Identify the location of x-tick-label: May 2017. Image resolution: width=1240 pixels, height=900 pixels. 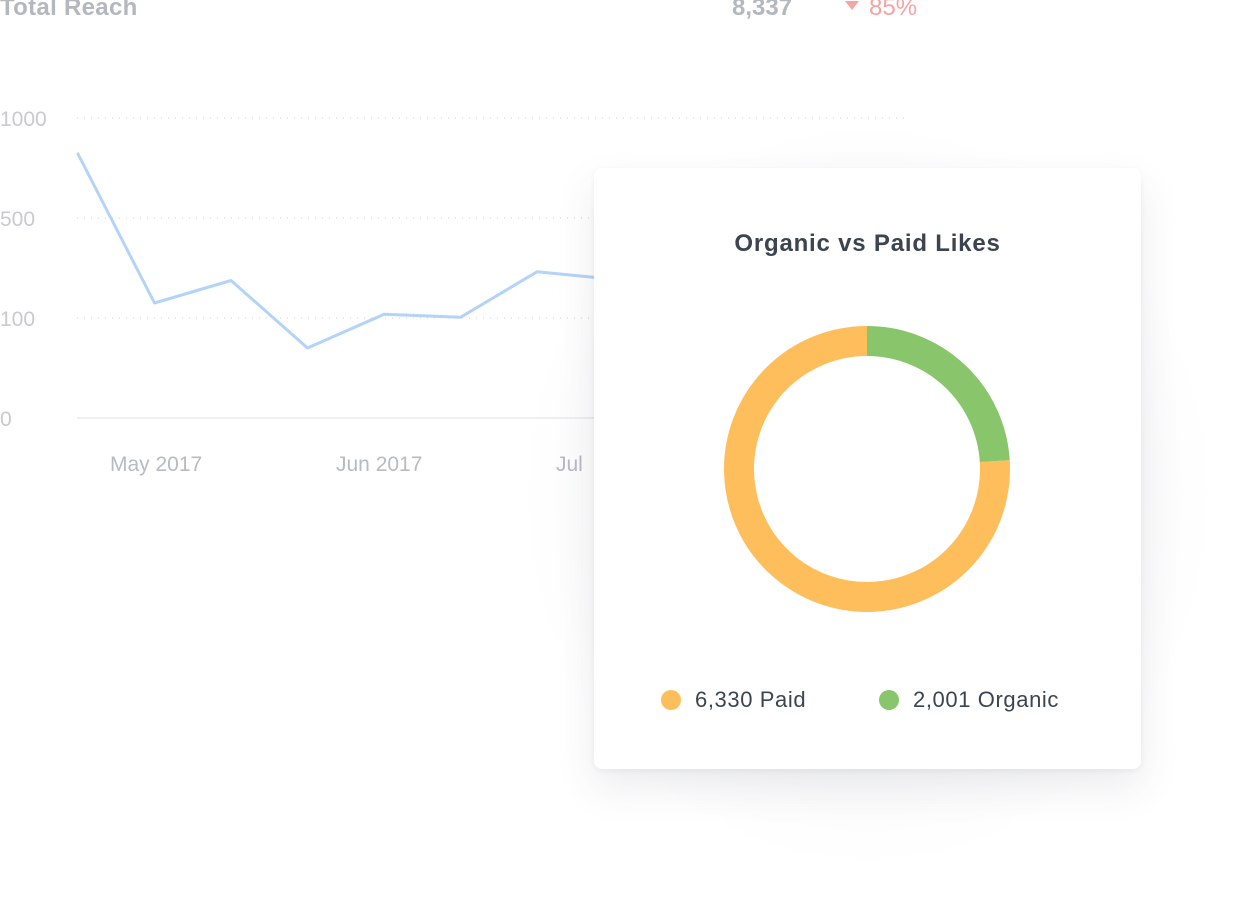
(156, 464).